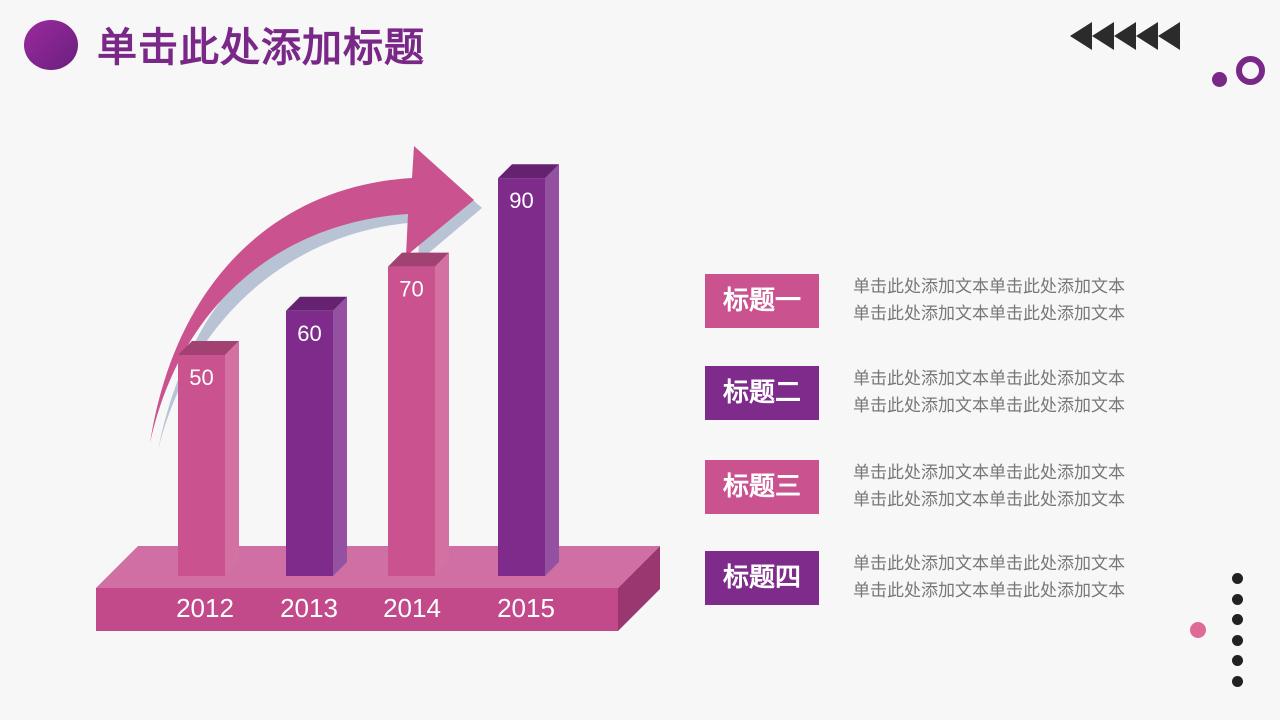 This screenshot has width=1280, height=720. What do you see at coordinates (762, 301) in the screenshot?
I see `legend-badge: 标题一` at bounding box center [762, 301].